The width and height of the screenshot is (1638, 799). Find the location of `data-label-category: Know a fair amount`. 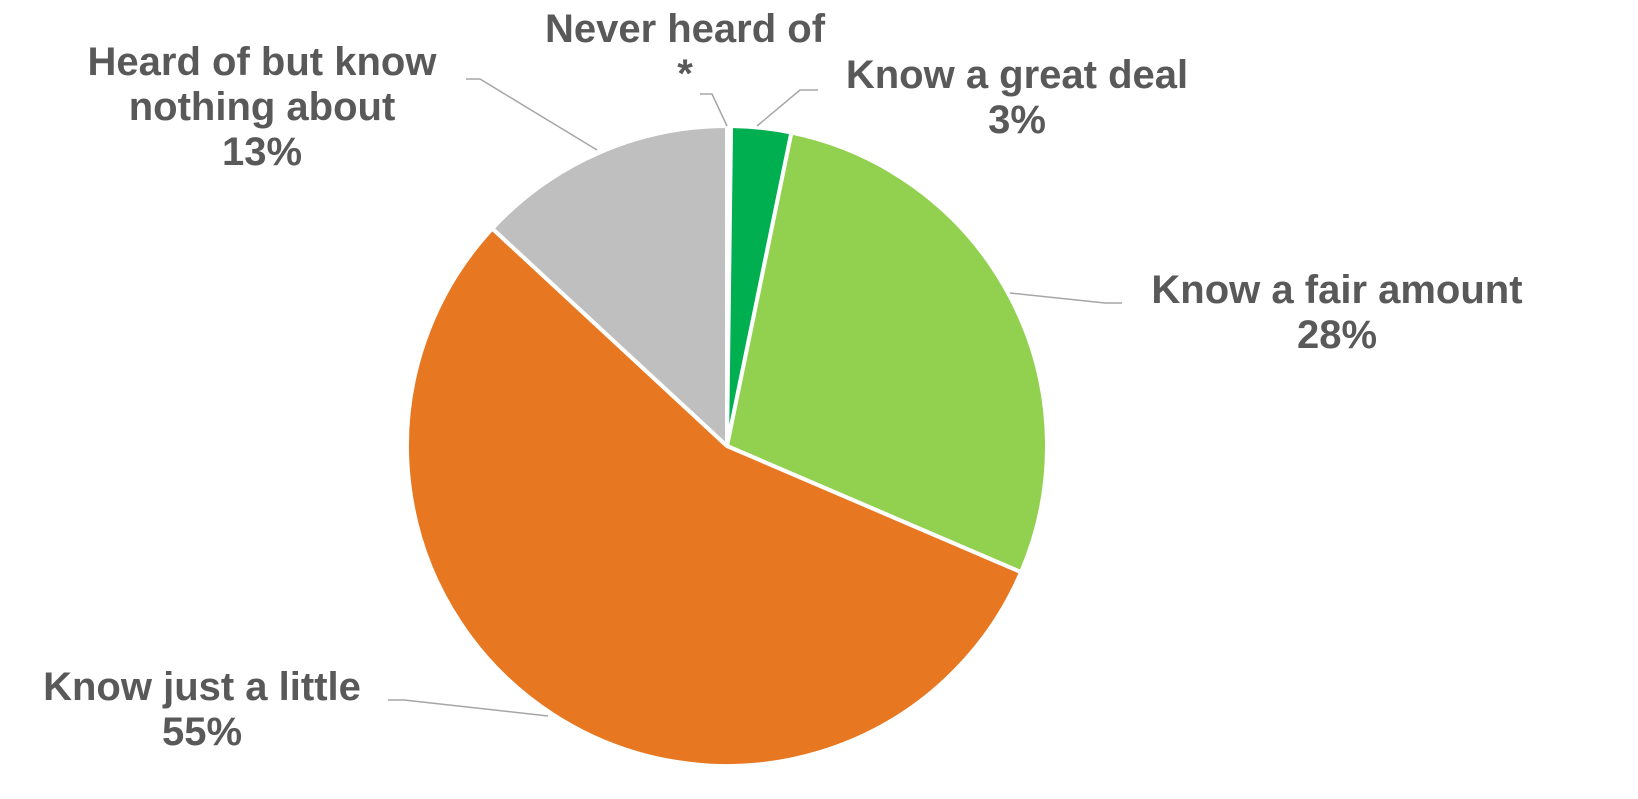

data-label-category: Know a fair amount is located at coordinates (1336, 290).